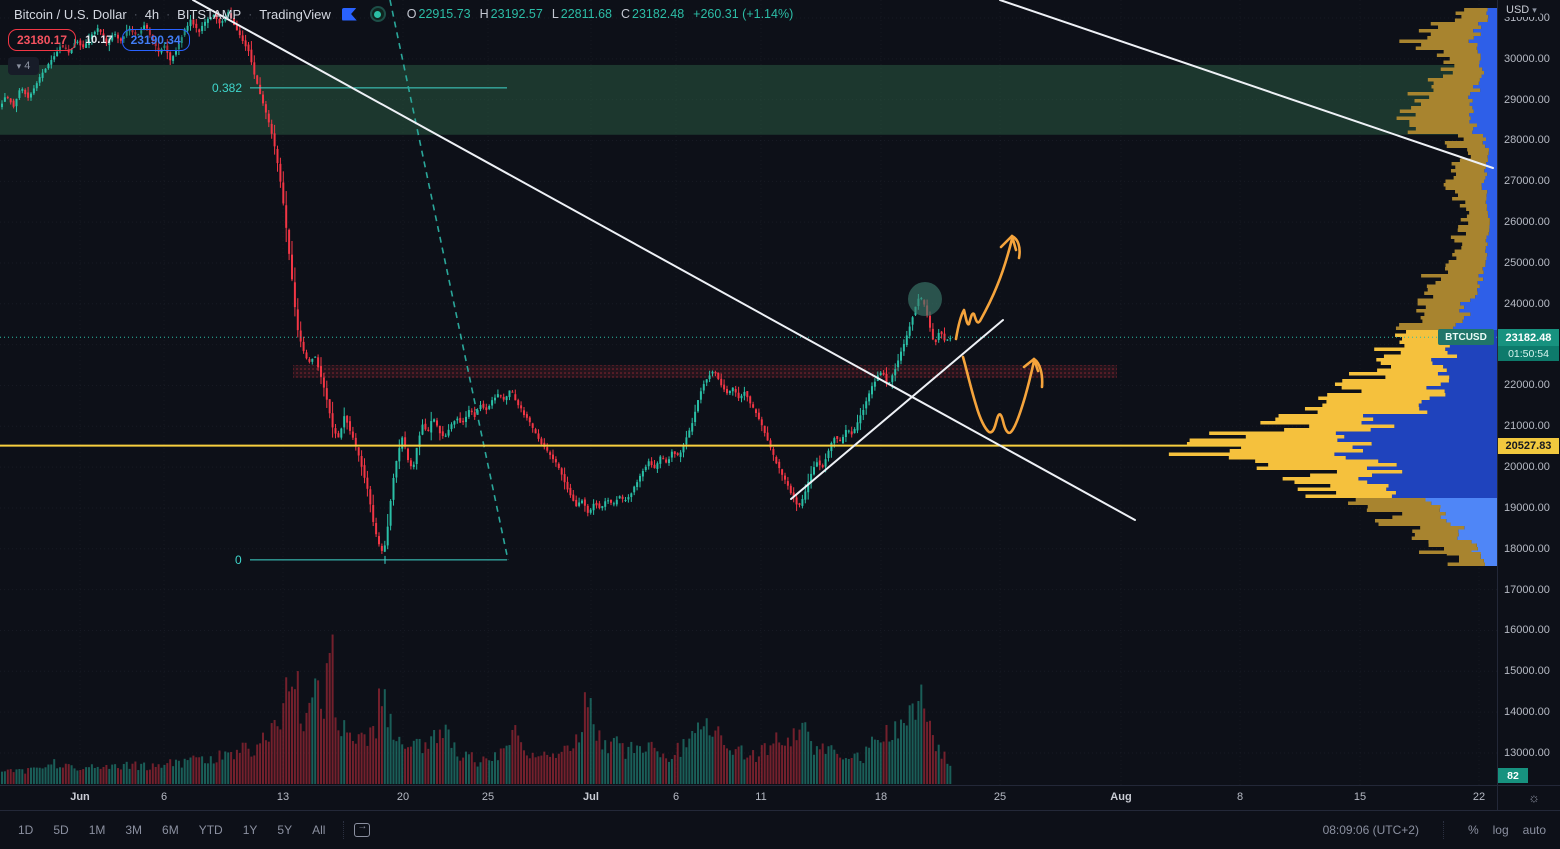 The image size is (1560, 849). Describe the element at coordinates (27, 66) in the screenshot. I see `object-count: 4` at that location.